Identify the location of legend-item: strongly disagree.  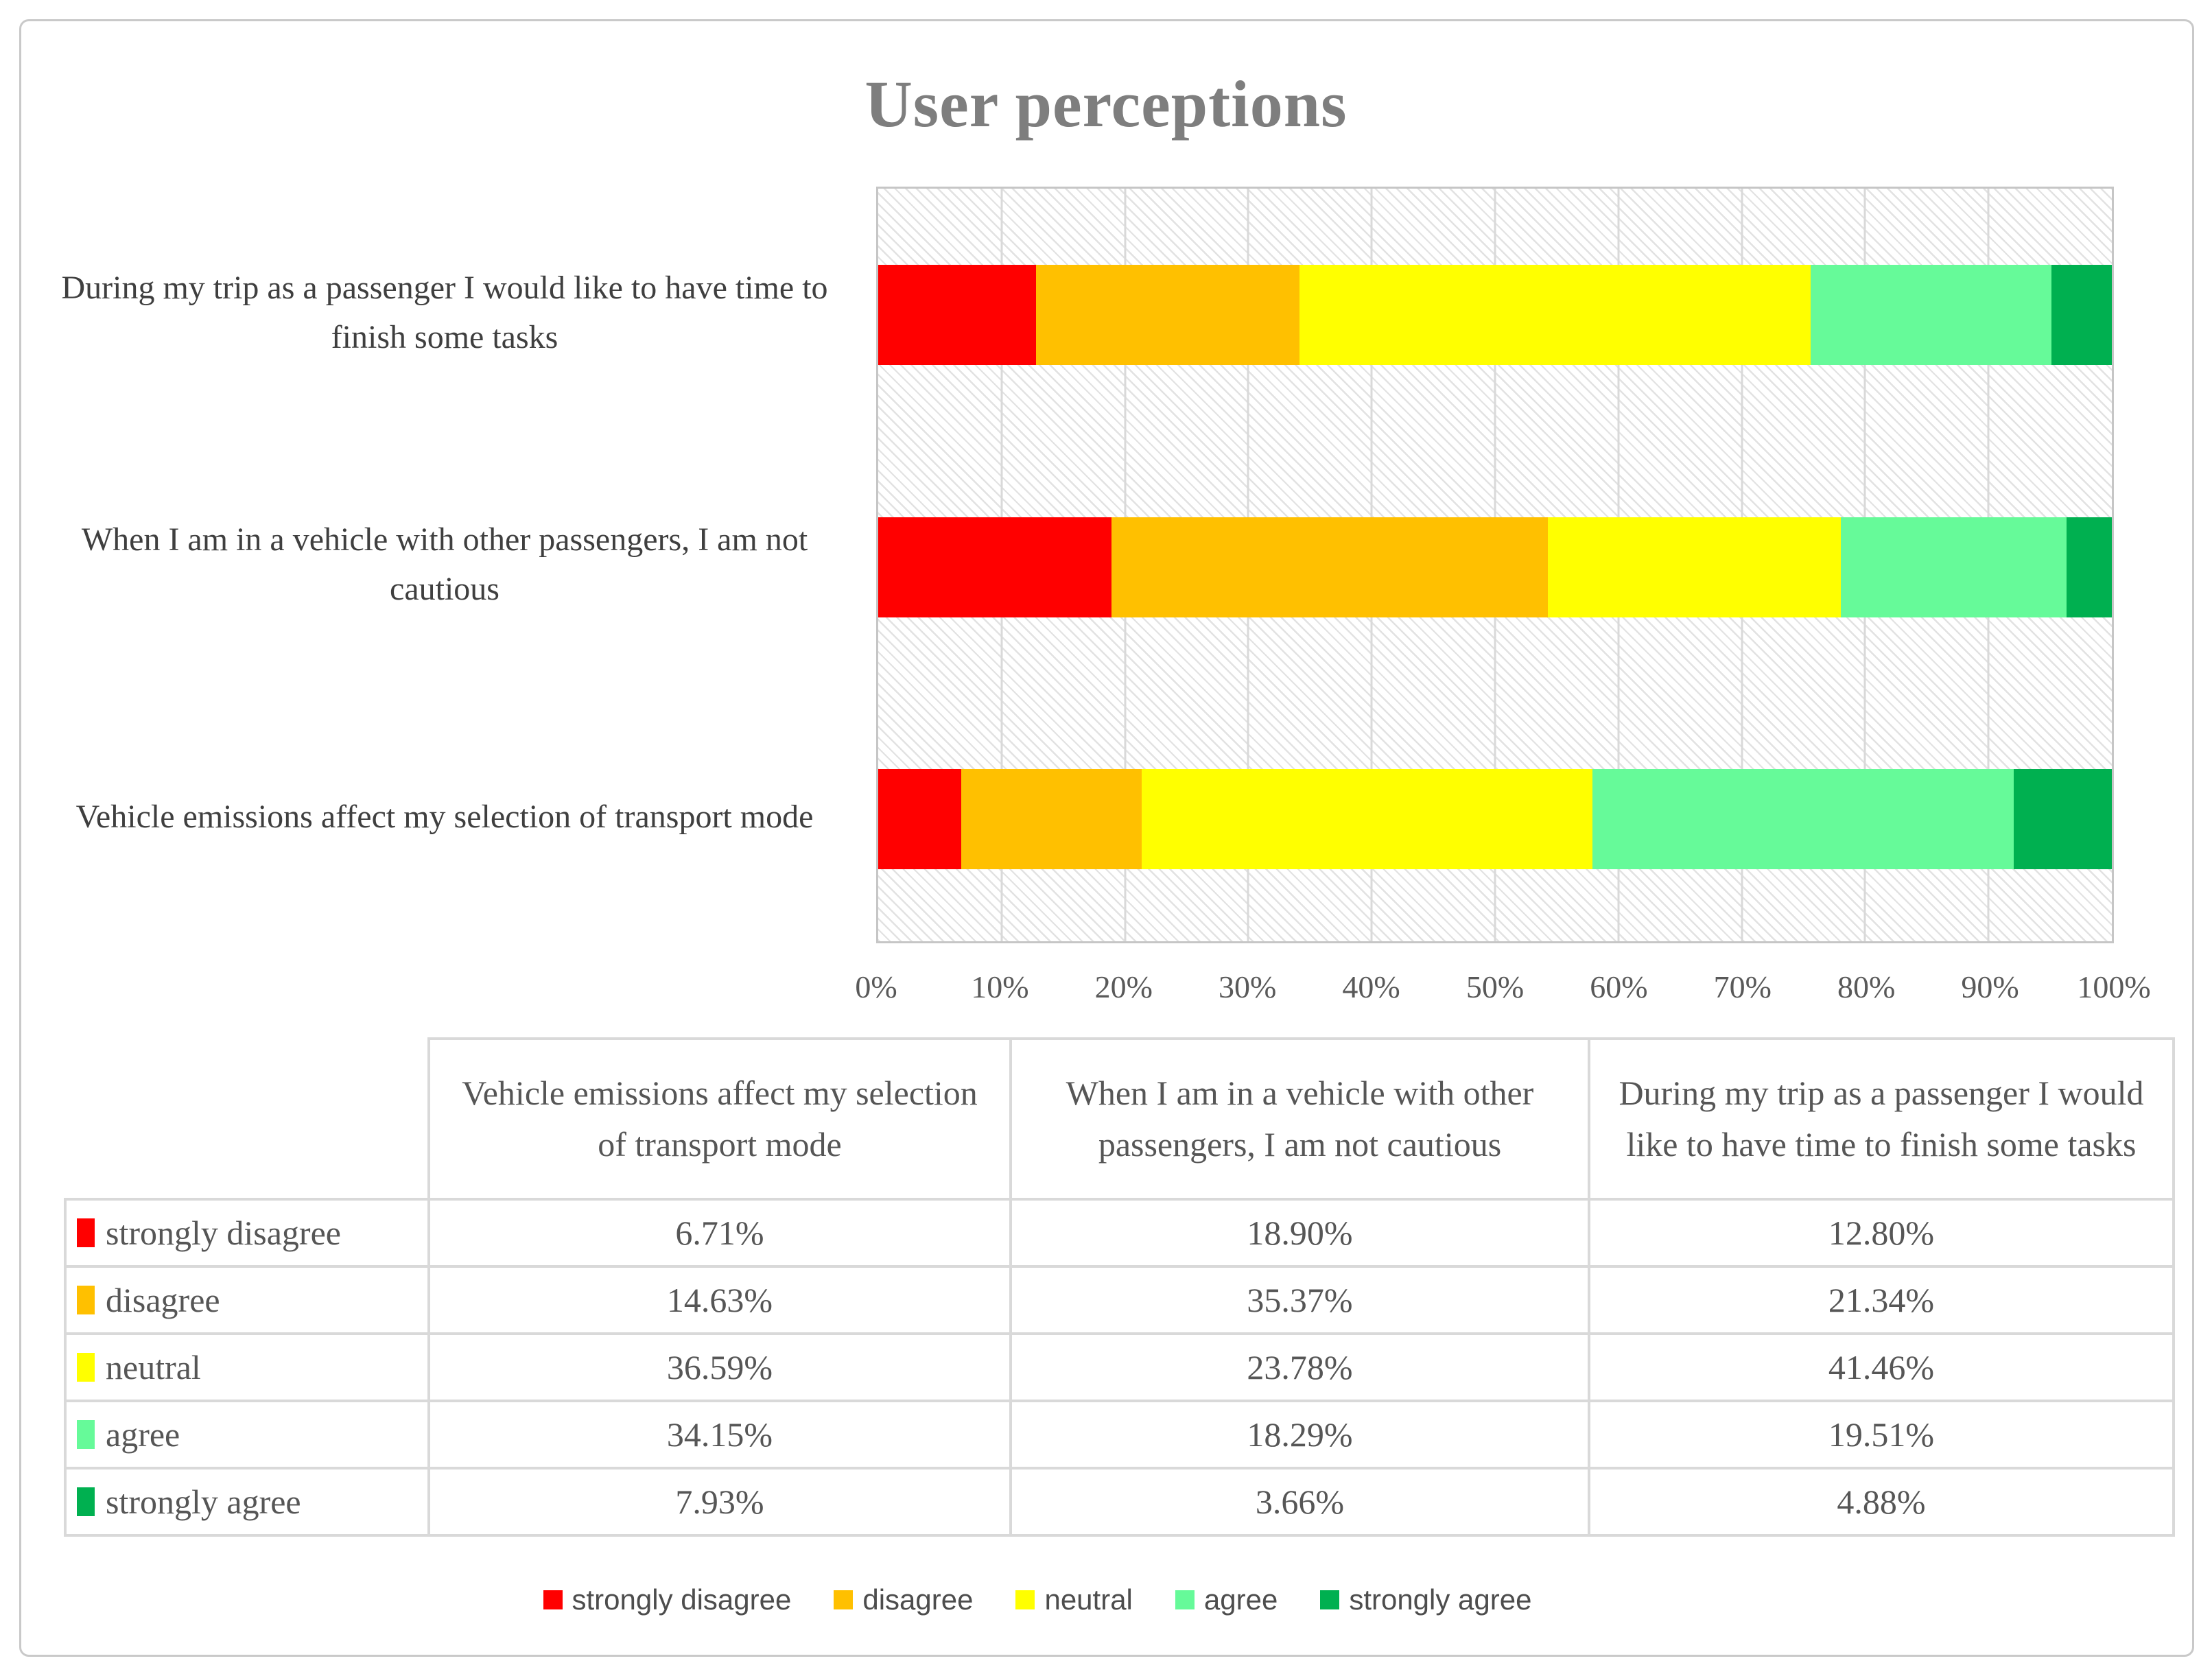
(667, 1599).